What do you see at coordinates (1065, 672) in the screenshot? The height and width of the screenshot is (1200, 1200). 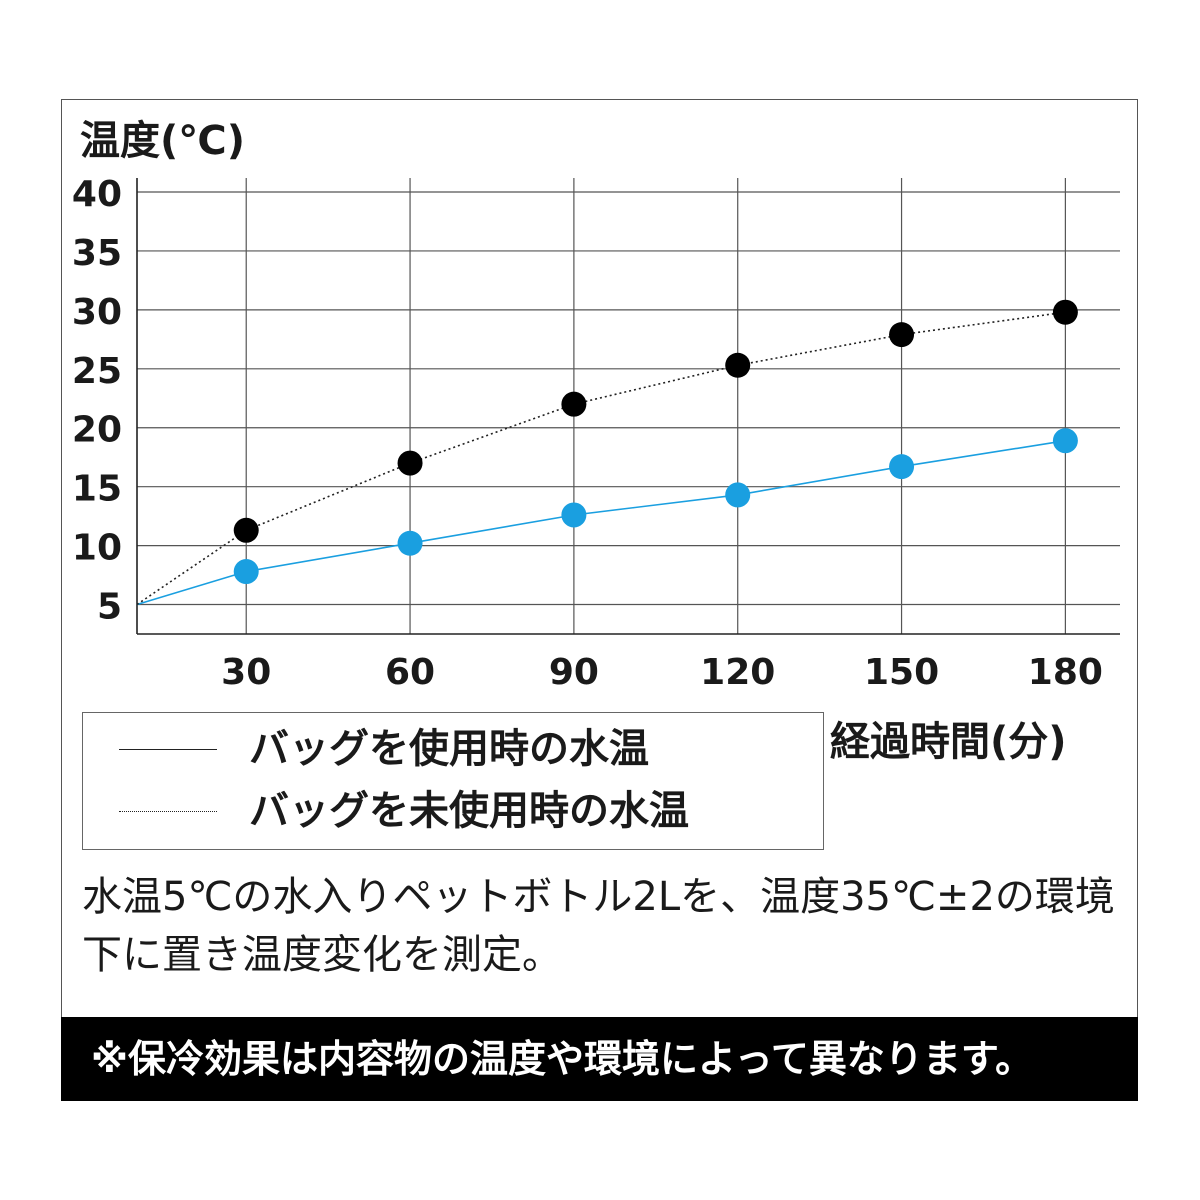 I see `x-tick-label: 180` at bounding box center [1065, 672].